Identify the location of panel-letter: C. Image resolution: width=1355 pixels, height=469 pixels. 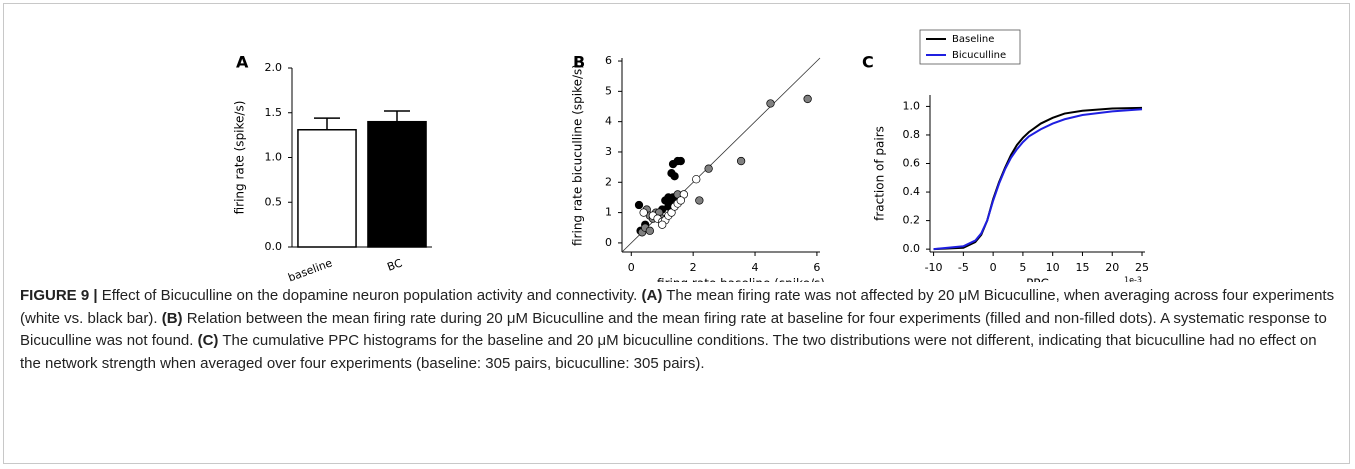
(868, 62).